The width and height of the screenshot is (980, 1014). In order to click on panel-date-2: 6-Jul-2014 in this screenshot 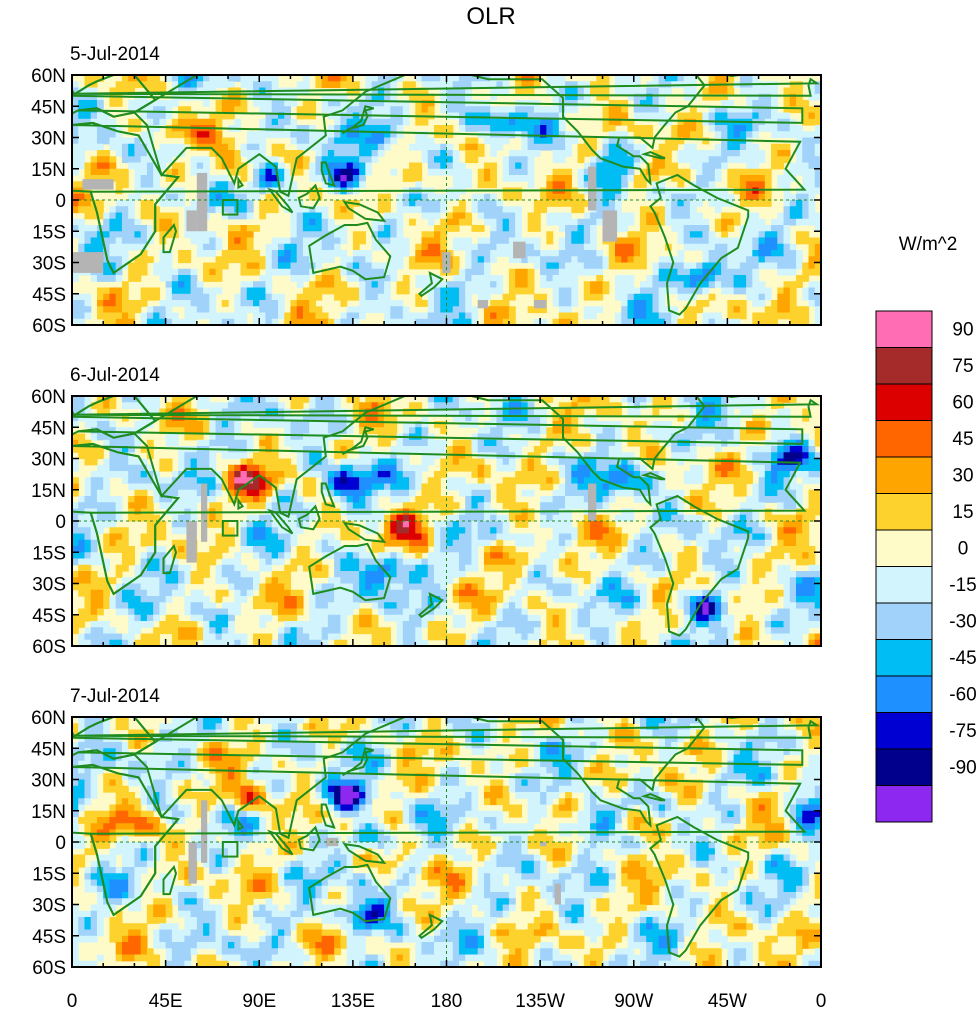, I will do `click(115, 375)`.